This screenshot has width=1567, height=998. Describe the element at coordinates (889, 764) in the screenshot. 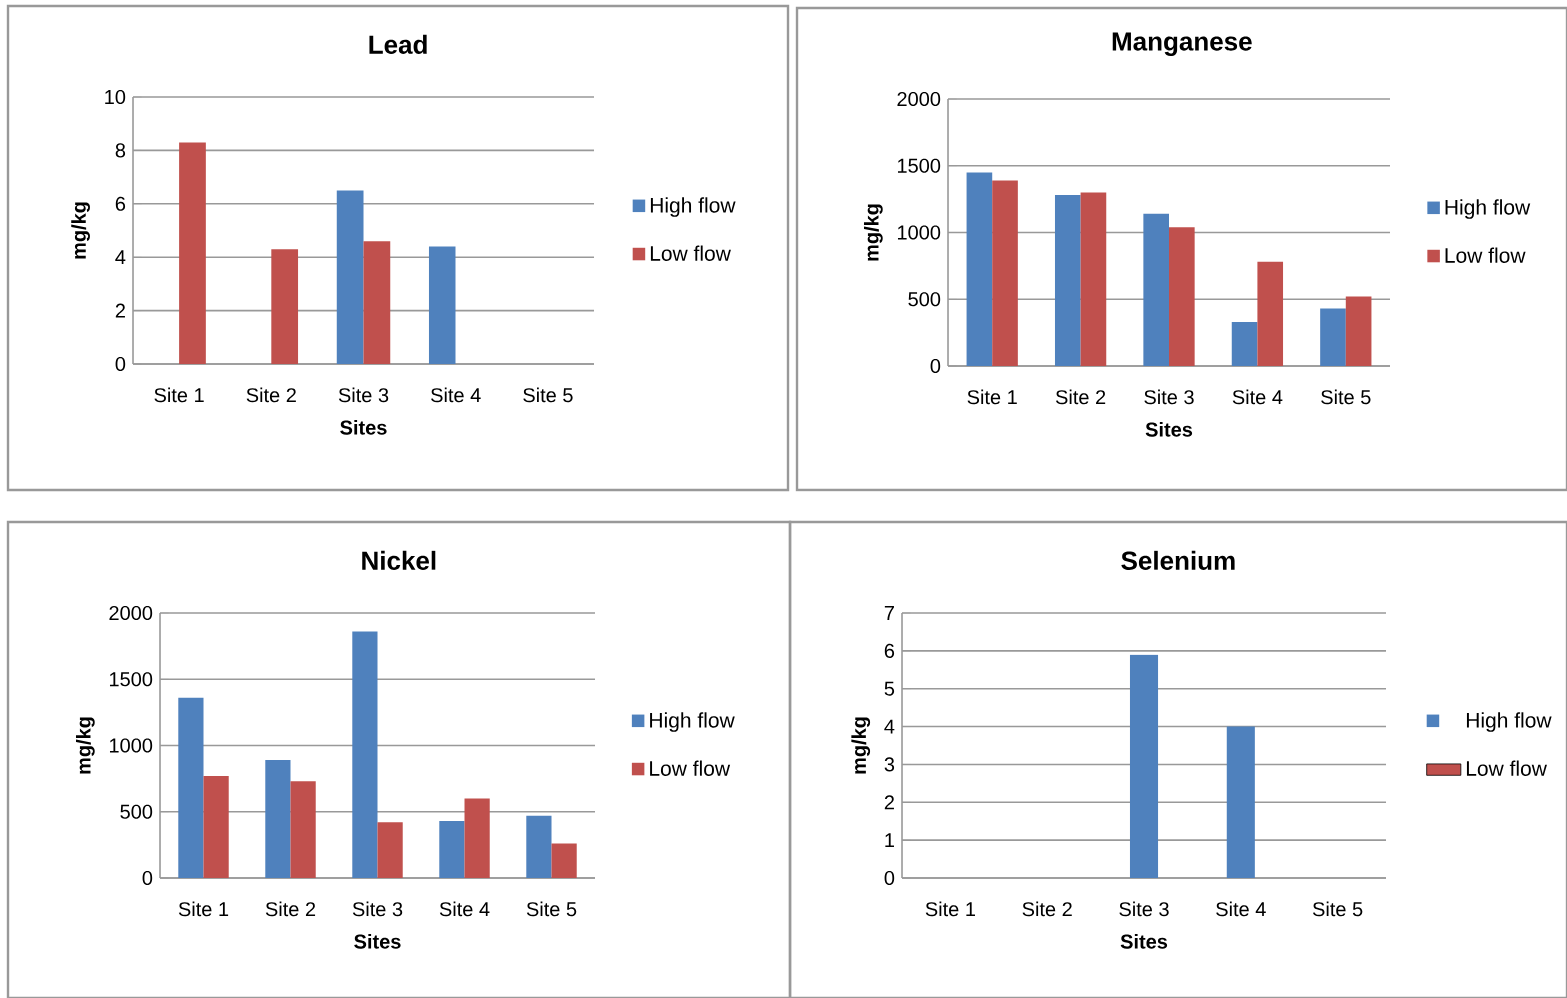

I see `y-tick-label: 3` at that location.